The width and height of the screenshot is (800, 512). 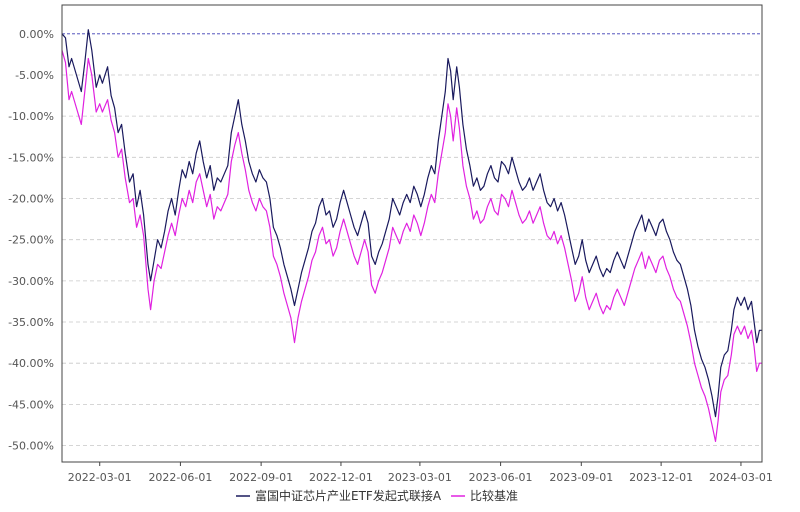 I want to click on x-tick-label: 2022-12-01, so click(x=341, y=477).